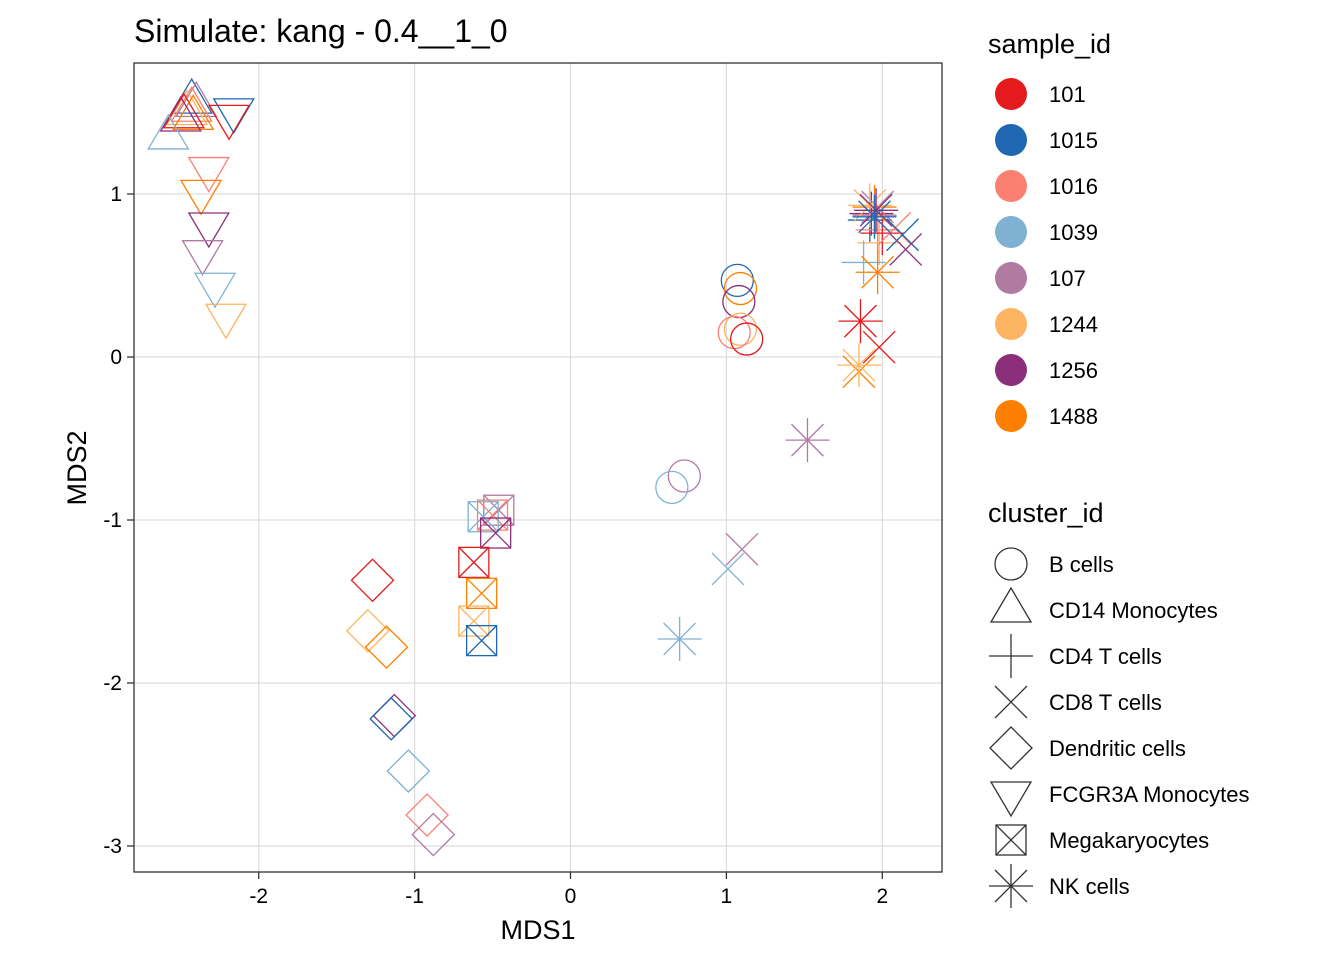 The image size is (1344, 960). I want to click on color-legend-title: sample_id, so click(1049, 44).